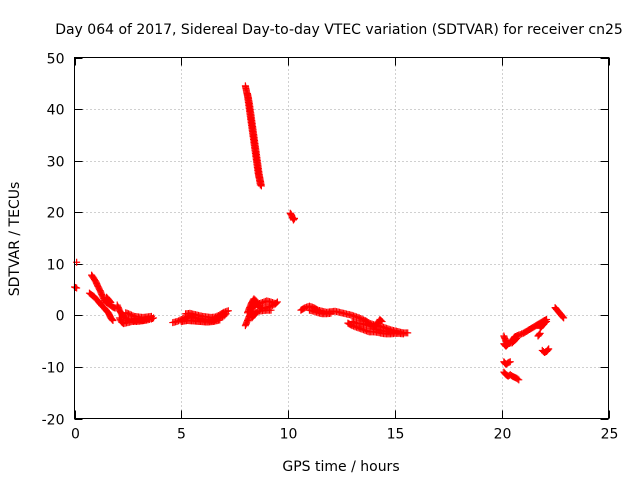 The width and height of the screenshot is (640, 480). What do you see at coordinates (610, 435) in the screenshot?
I see `x-tick-label: 25` at bounding box center [610, 435].